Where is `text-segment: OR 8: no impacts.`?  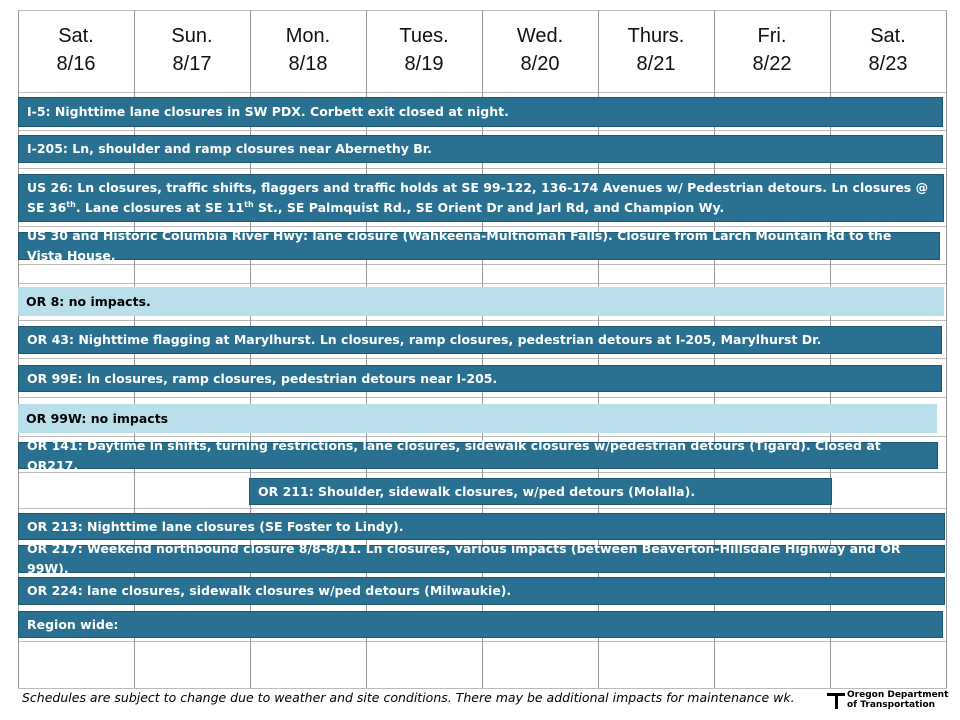 text-segment: OR 8: no impacts. is located at coordinates (88, 301).